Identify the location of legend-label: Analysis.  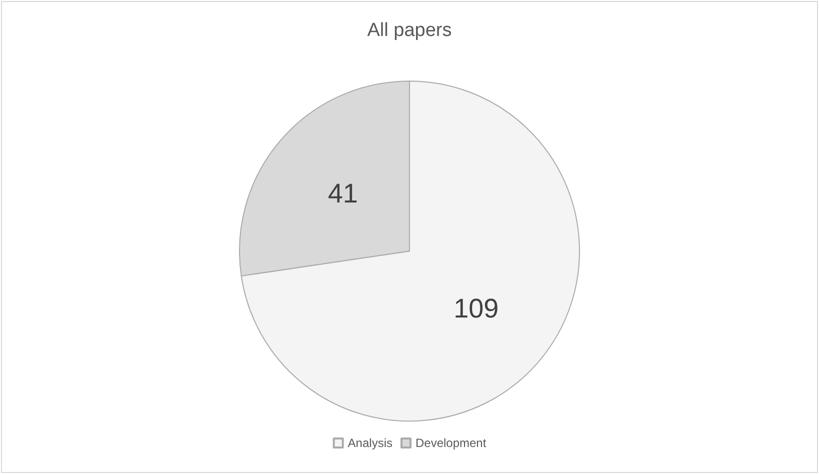
(370, 443).